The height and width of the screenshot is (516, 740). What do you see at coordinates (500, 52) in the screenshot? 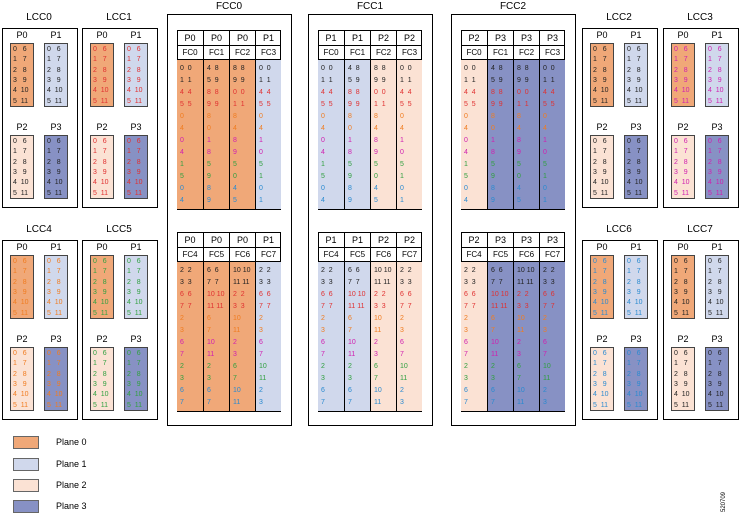
I see `fcc-fc-header: FC1` at bounding box center [500, 52].